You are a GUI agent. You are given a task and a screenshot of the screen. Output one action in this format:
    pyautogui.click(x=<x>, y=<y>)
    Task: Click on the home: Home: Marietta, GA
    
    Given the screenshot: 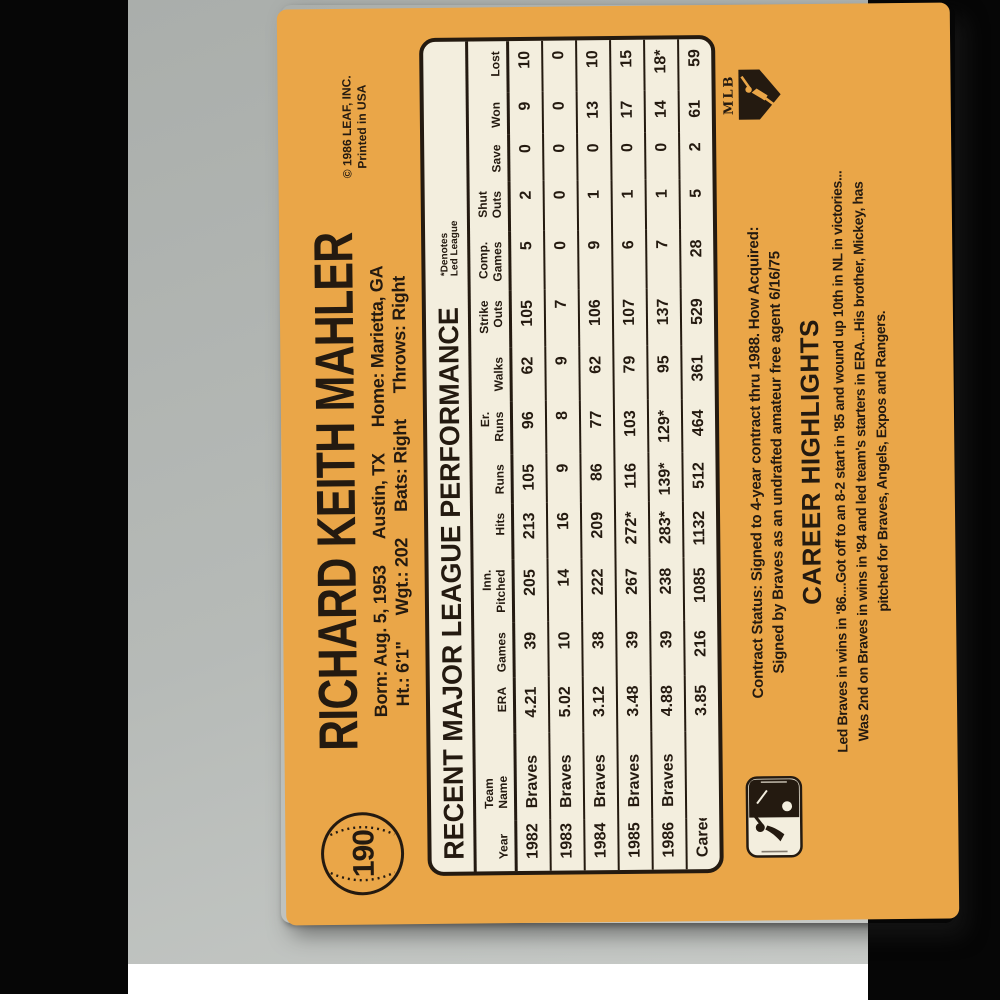 What is the action you would take?
    pyautogui.click(x=377, y=346)
    